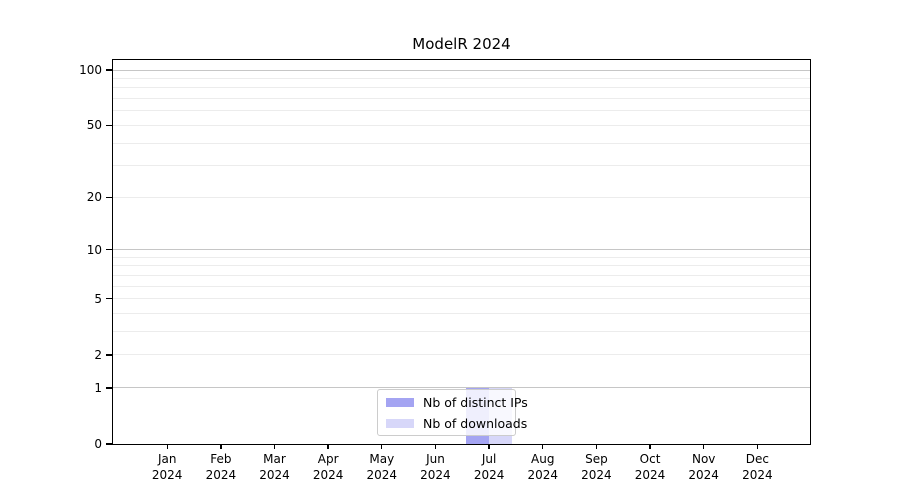 Image resolution: width=900 pixels, height=500 pixels. What do you see at coordinates (98, 387) in the screenshot?
I see `y-tick-label: 1` at bounding box center [98, 387].